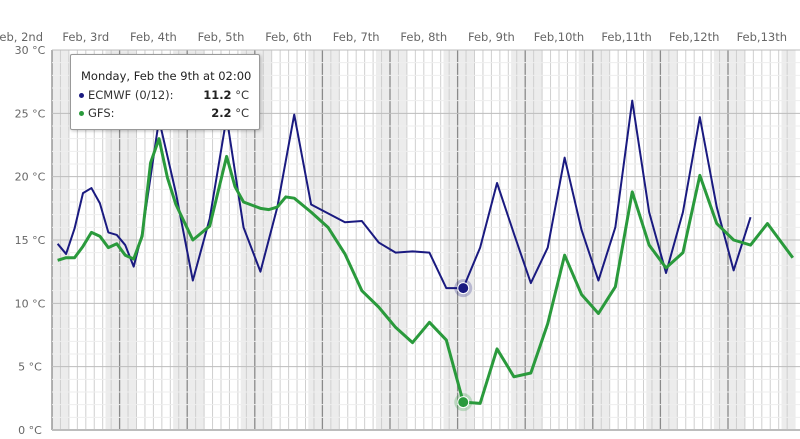 The height and width of the screenshot is (439, 800). I want to click on gfs-dot-icon, so click(81, 113).